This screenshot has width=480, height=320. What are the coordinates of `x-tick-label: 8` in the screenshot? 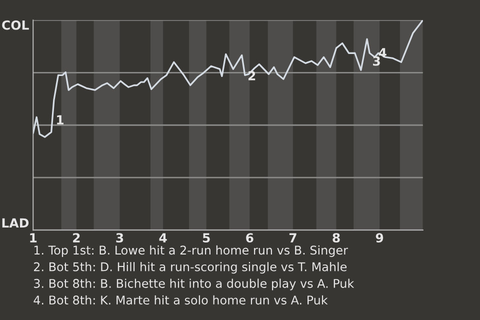 It's located at (336, 238).